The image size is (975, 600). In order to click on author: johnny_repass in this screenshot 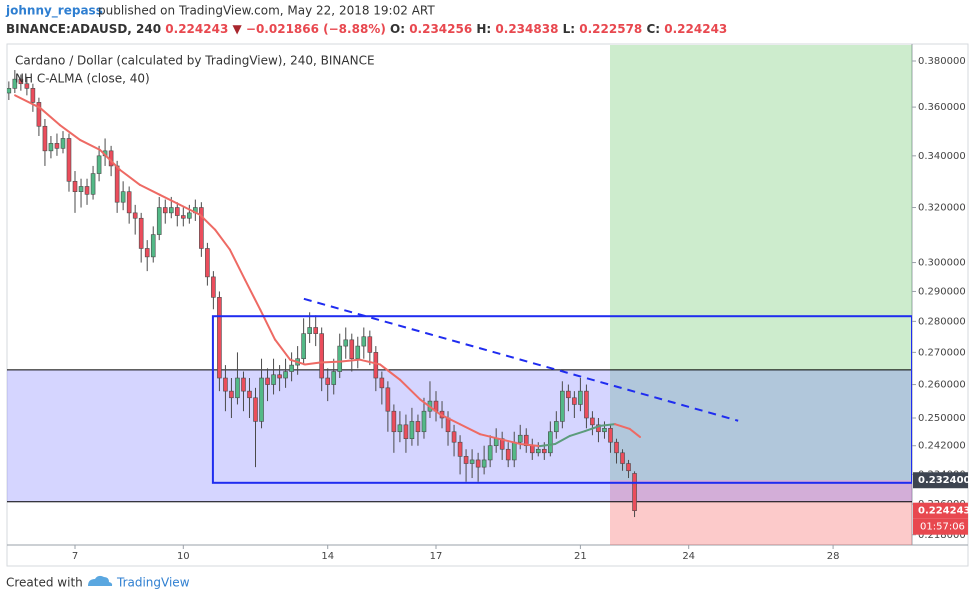, I will do `click(54, 11)`.